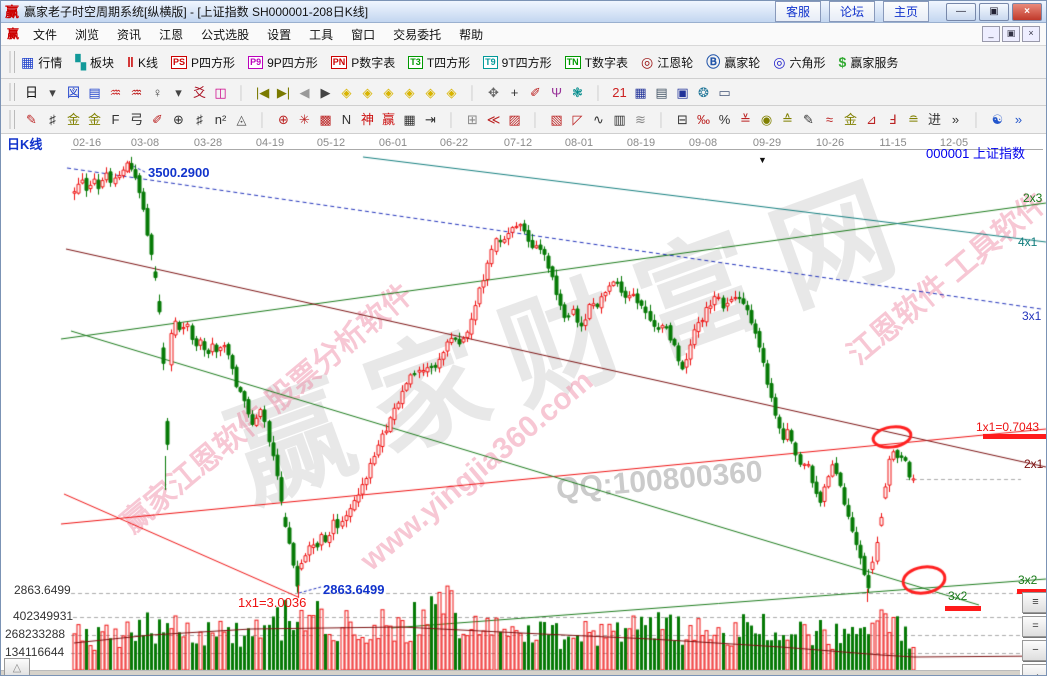 This screenshot has height=676, width=1047. Describe the element at coordinates (1031, 34) in the screenshot. I see `mdi-close-button: ×` at that location.